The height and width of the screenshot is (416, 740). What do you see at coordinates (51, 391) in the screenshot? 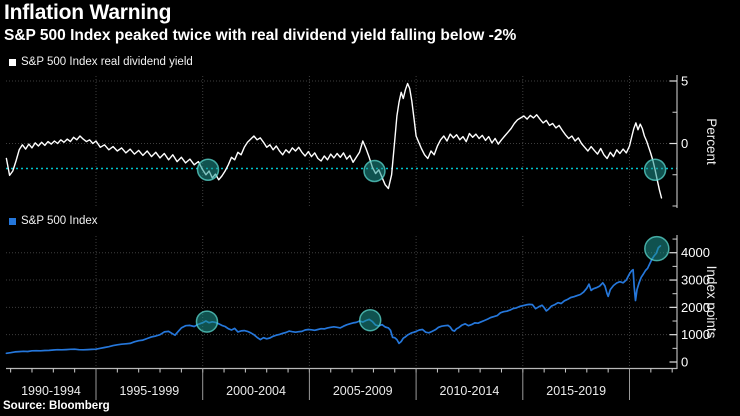
I see `x-axis-label: 1990-1994` at bounding box center [51, 391].